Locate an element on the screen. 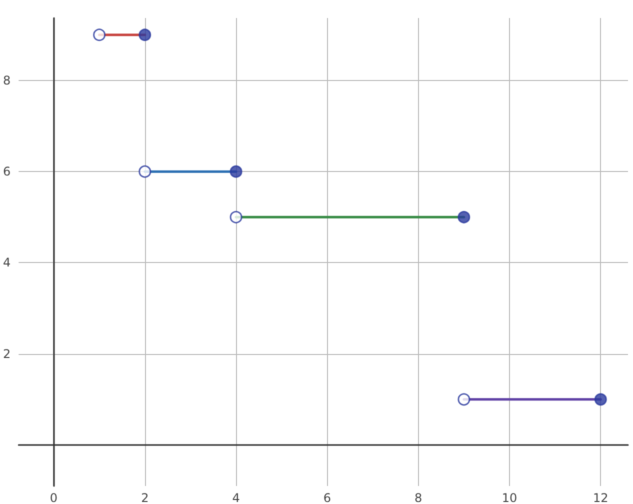  y-tick-label: 2 is located at coordinates (6, 353).